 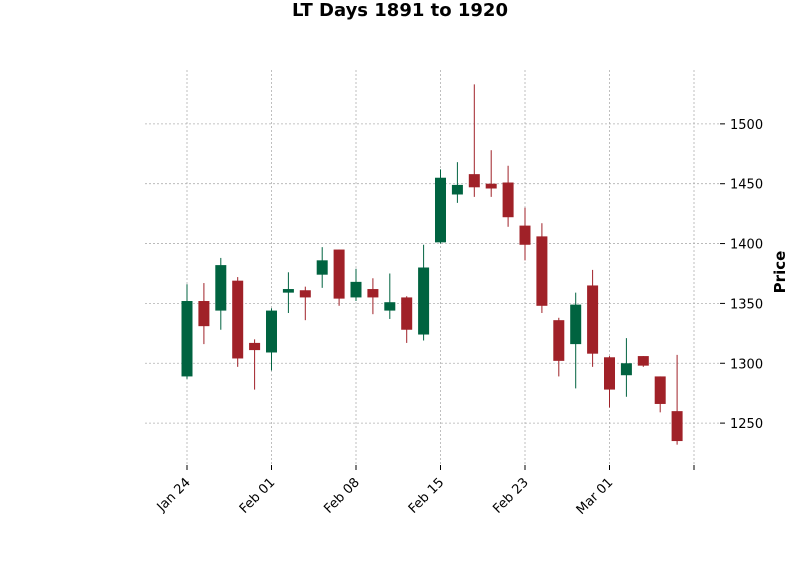 I want to click on y-tick-label: 1250, so click(x=746, y=424).